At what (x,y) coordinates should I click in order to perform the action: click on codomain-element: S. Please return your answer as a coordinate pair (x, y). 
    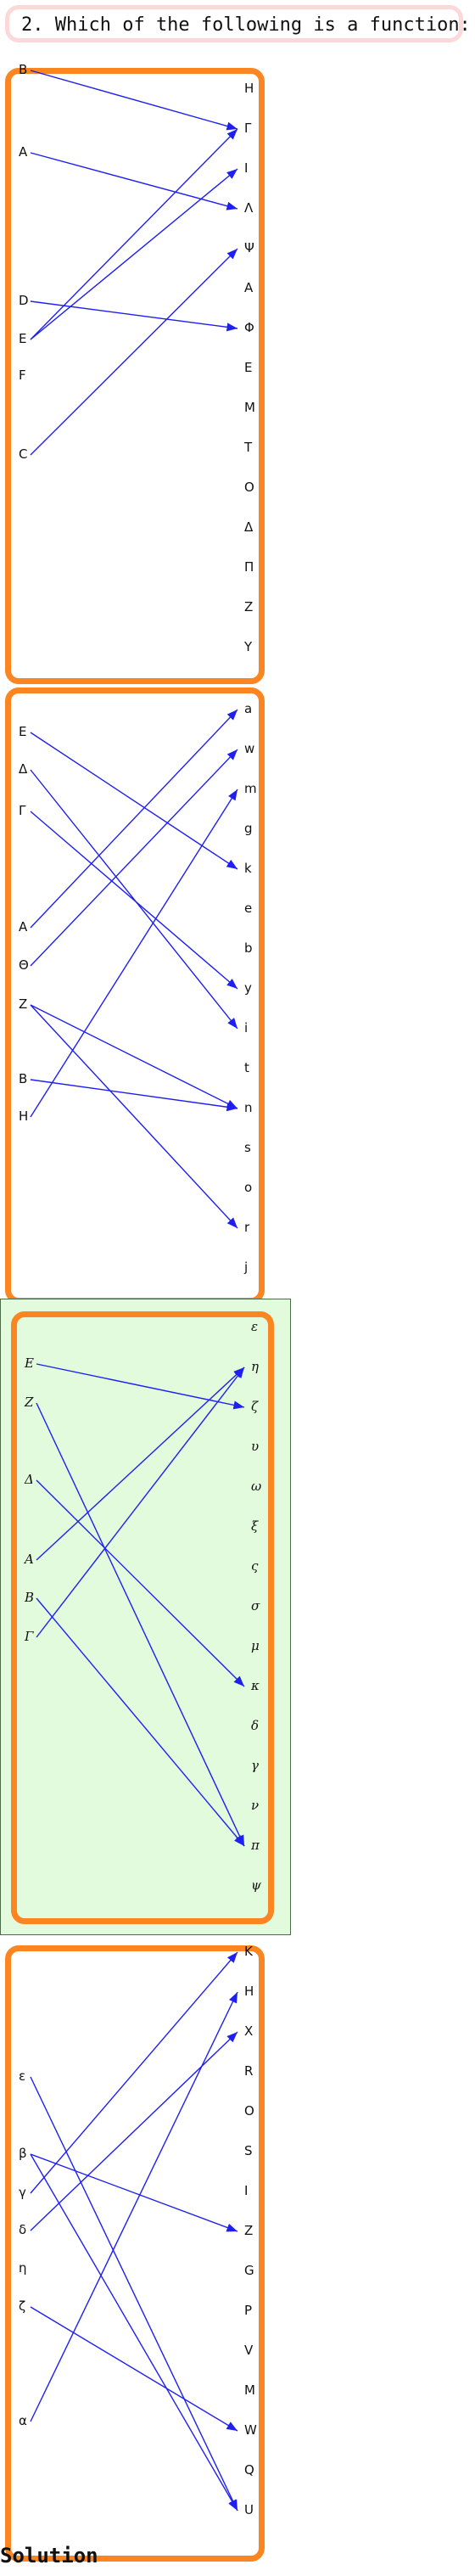
    Looking at the image, I should click on (248, 2151).